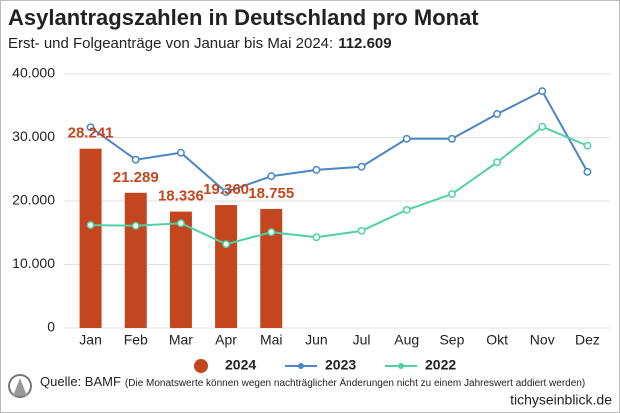 The height and width of the screenshot is (413, 620). Describe the element at coordinates (80, 381) in the screenshot. I see `source-text: Quelle: BAMF` at that location.